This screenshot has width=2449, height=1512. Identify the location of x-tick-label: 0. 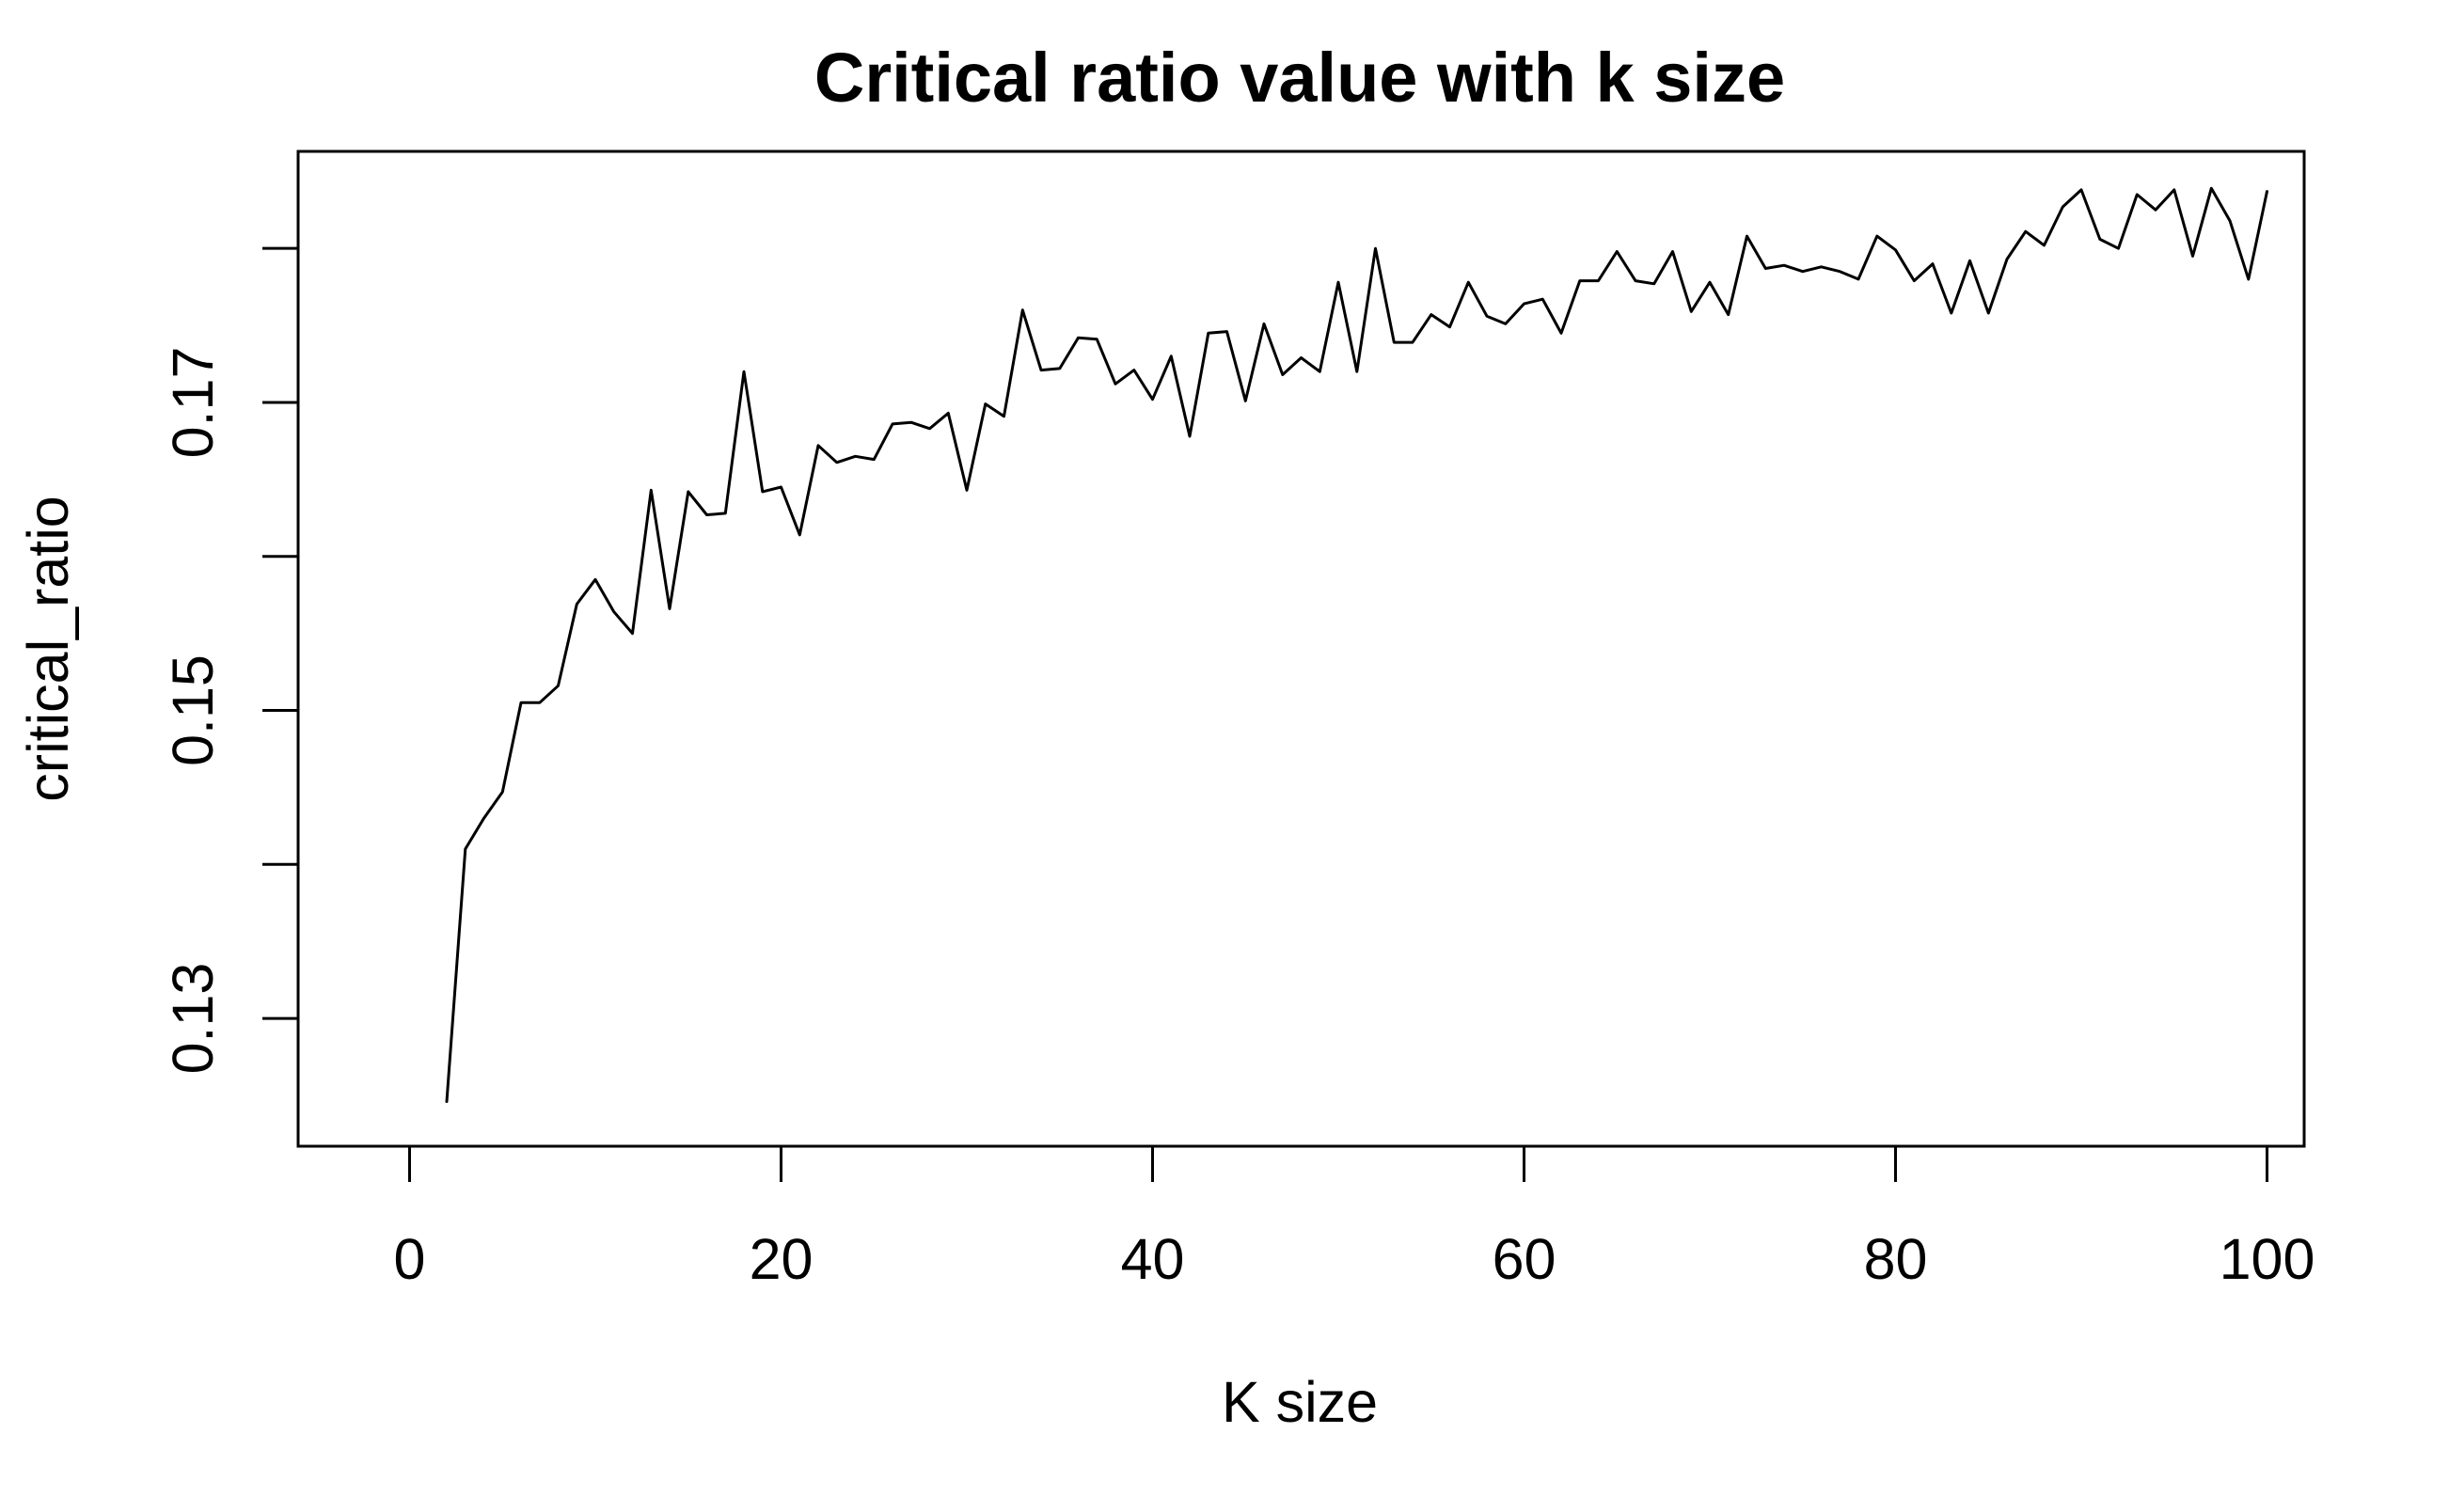
(410, 1259).